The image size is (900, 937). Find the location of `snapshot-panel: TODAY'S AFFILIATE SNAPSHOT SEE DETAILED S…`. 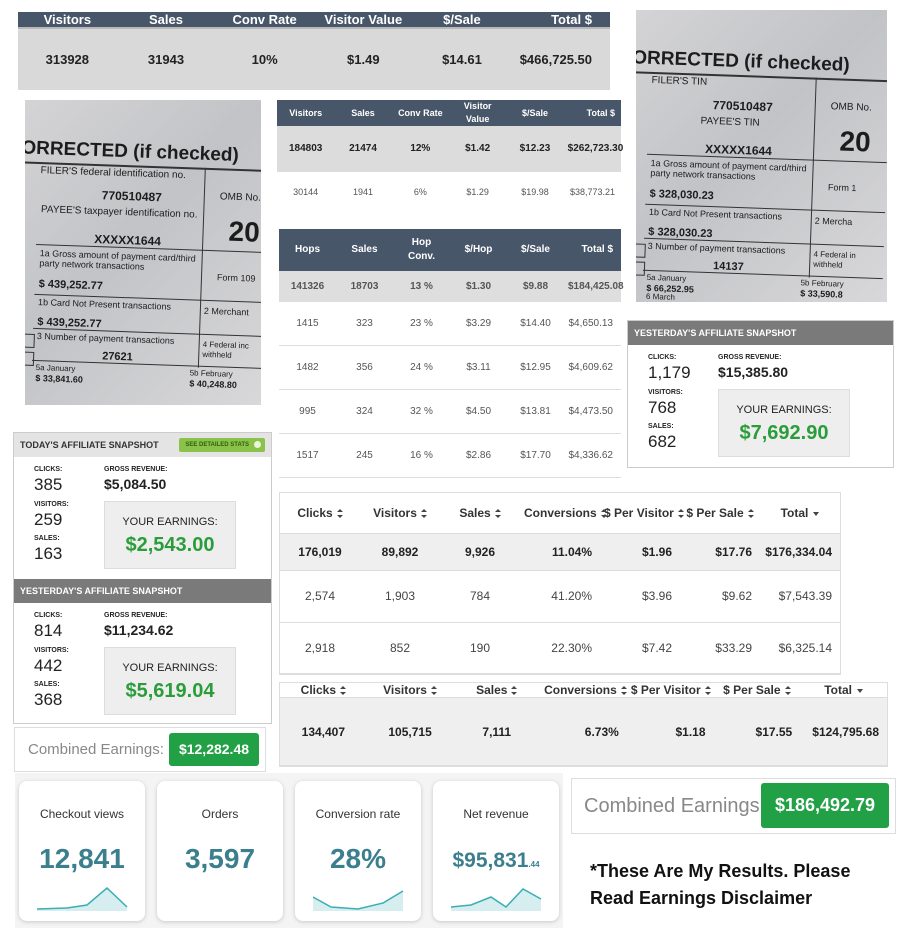

snapshot-panel: TODAY'S AFFILIATE SNAPSHOT SEE DETAILED S… is located at coordinates (142, 578).